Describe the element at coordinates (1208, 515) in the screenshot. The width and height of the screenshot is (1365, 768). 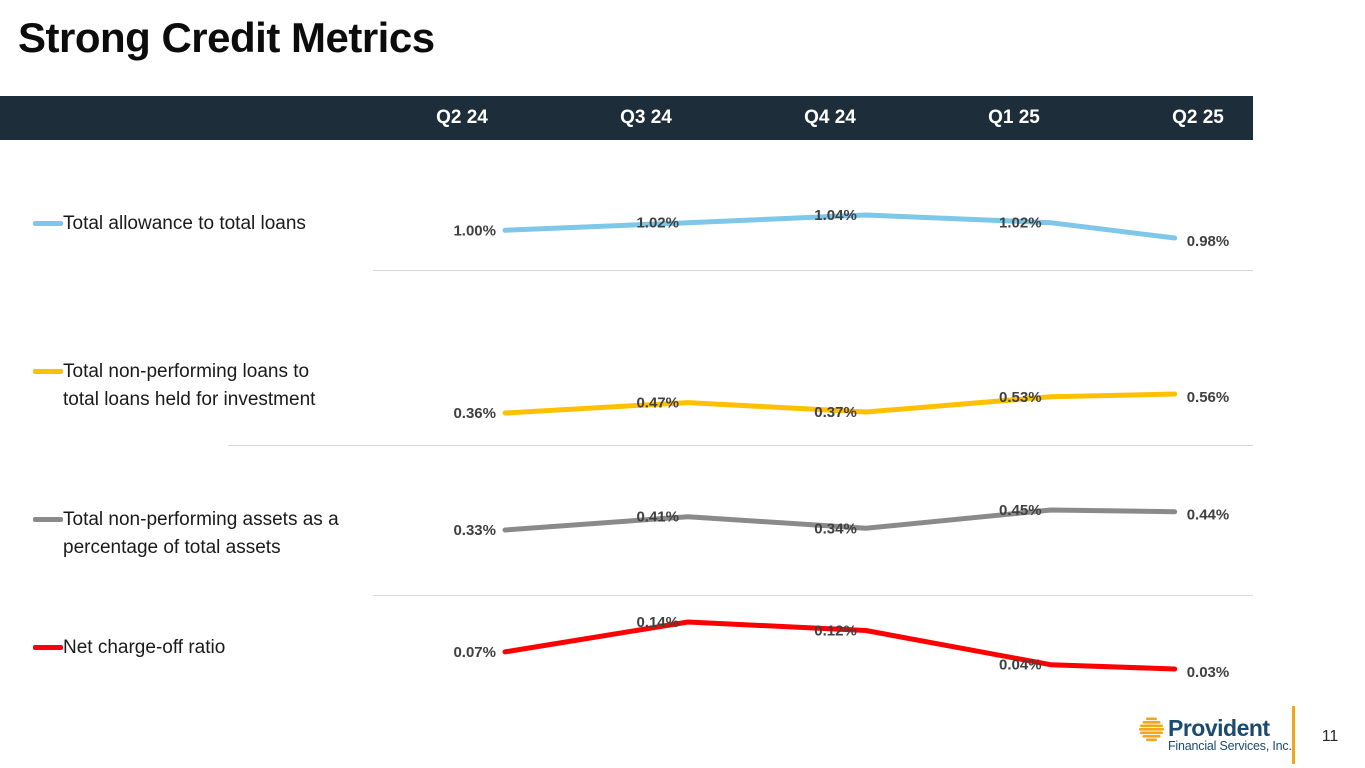
I see `data-label: 0.44%` at that location.